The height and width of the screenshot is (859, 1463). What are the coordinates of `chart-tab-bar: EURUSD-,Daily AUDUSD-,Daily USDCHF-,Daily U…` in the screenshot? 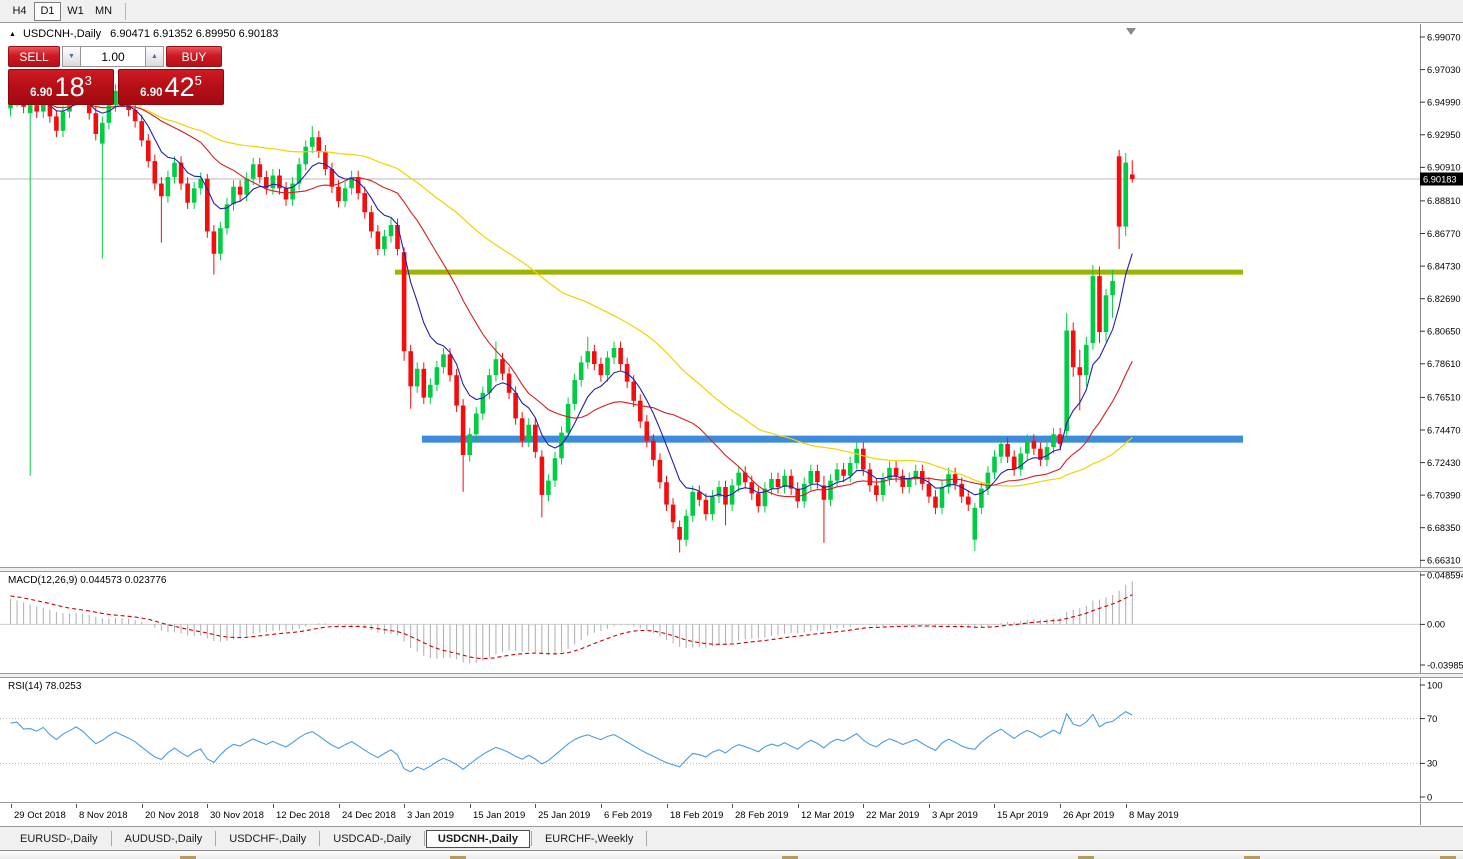 It's located at (731, 838).